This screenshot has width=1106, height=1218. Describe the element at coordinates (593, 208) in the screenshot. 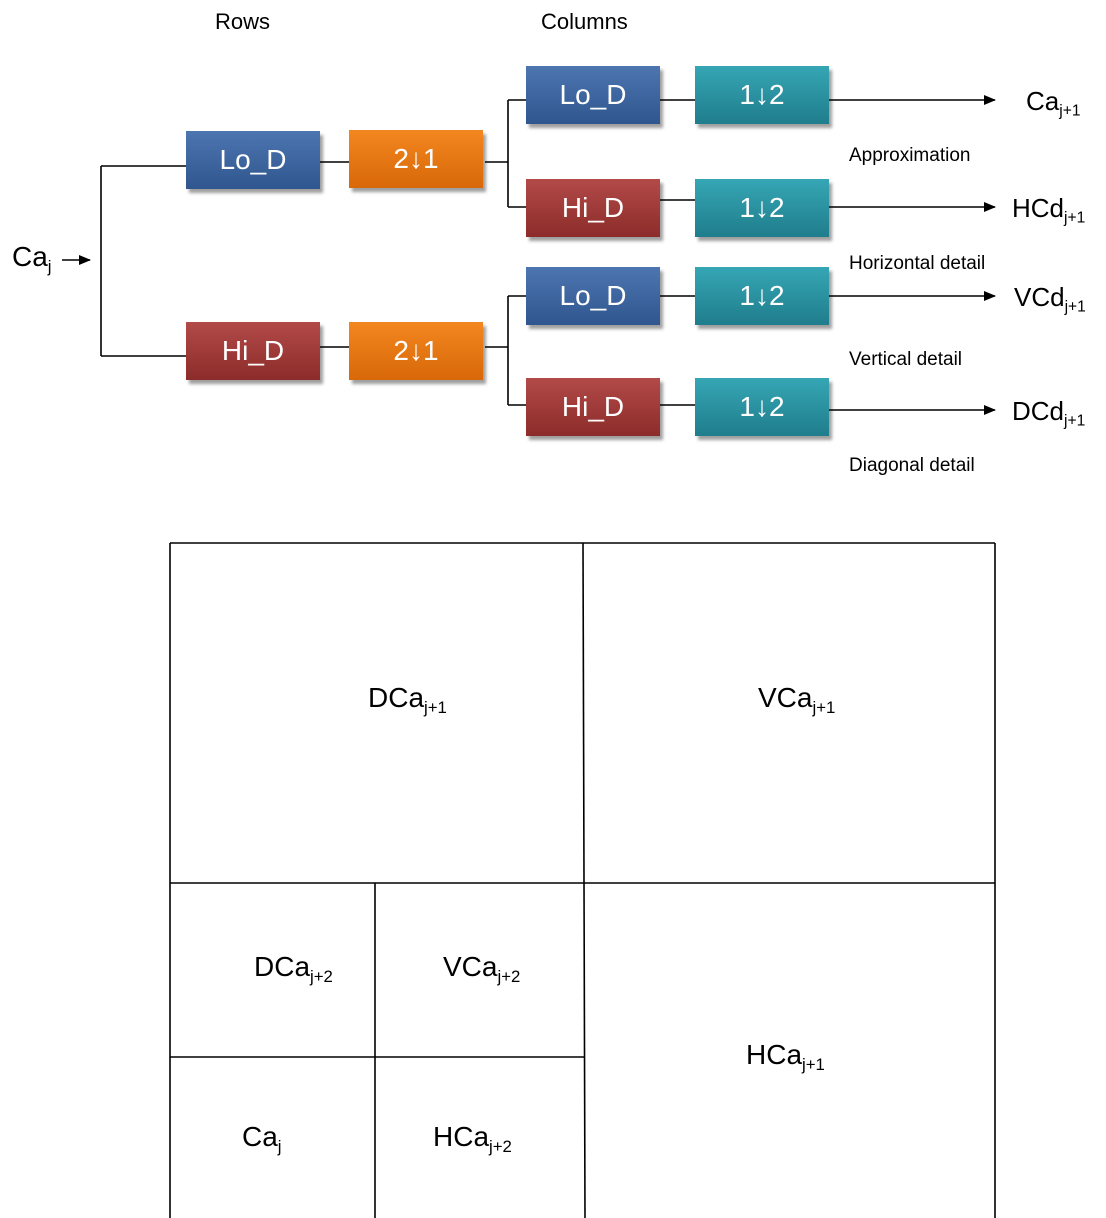

I see `column-highpass-box-1: Hi_D` at that location.